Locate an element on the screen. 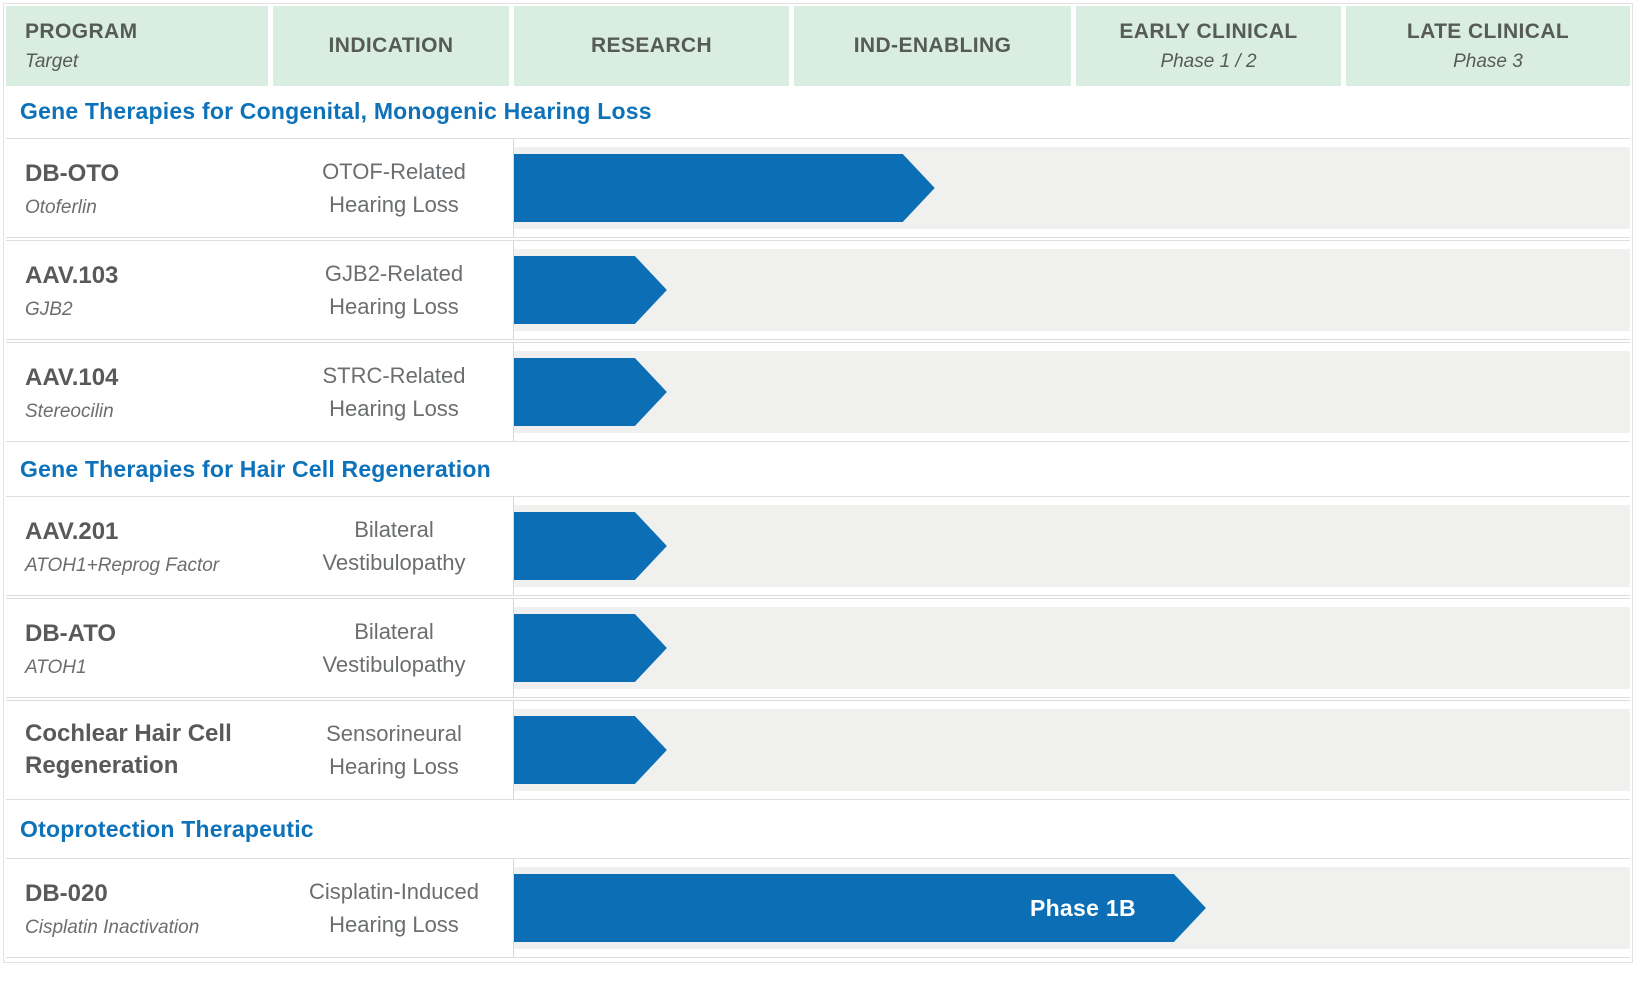 The width and height of the screenshot is (1636, 994). column-label: EARLY CLINICAL is located at coordinates (1208, 31).